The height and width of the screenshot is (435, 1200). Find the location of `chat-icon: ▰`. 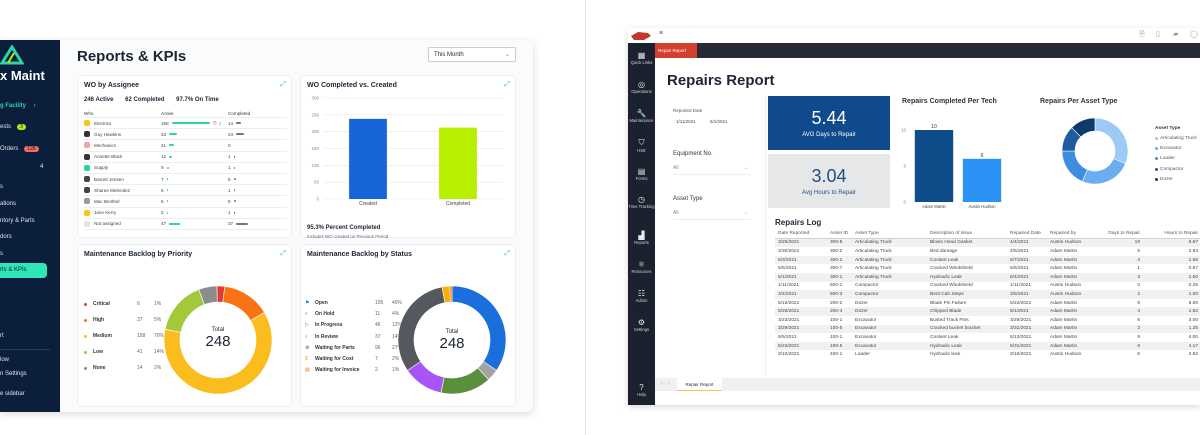

chat-icon: ▰ is located at coordinates (1176, 34).